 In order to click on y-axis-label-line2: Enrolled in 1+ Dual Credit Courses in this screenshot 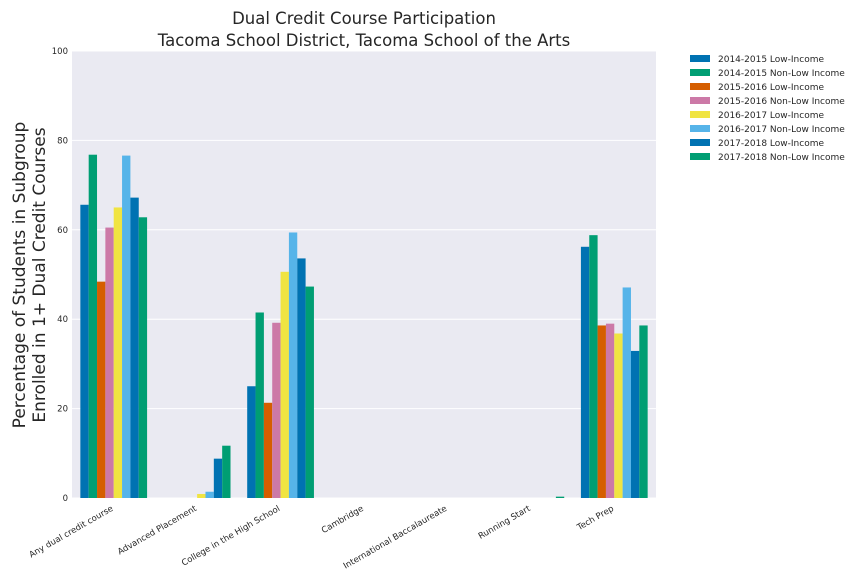, I will do `click(40, 274)`.